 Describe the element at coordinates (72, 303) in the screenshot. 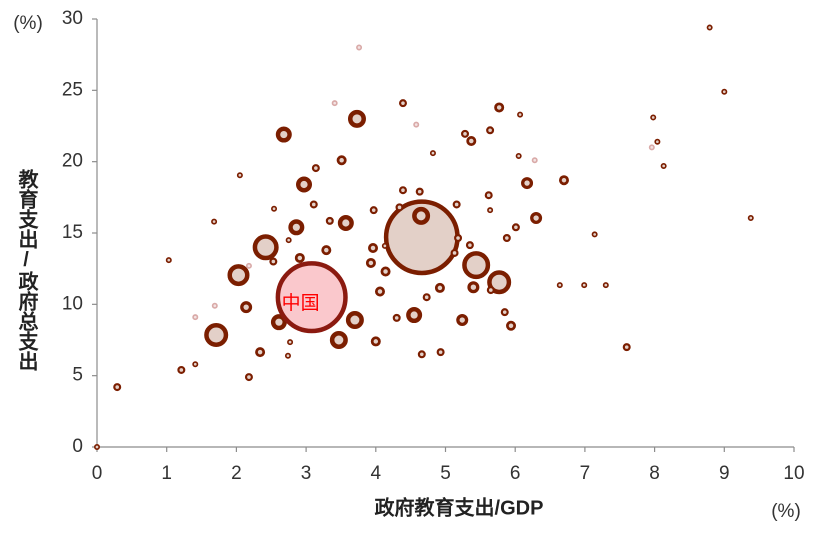

I see `y-tick-label: 10` at that location.